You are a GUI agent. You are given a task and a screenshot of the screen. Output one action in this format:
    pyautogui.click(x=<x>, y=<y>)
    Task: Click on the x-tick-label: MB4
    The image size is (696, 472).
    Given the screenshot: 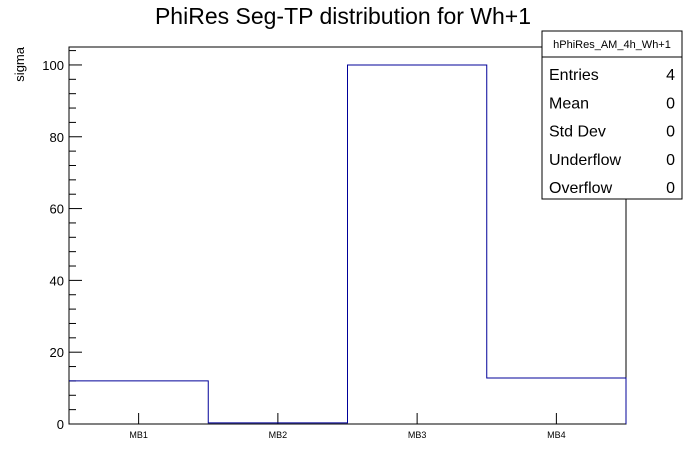 What is the action you would take?
    pyautogui.click(x=556, y=435)
    